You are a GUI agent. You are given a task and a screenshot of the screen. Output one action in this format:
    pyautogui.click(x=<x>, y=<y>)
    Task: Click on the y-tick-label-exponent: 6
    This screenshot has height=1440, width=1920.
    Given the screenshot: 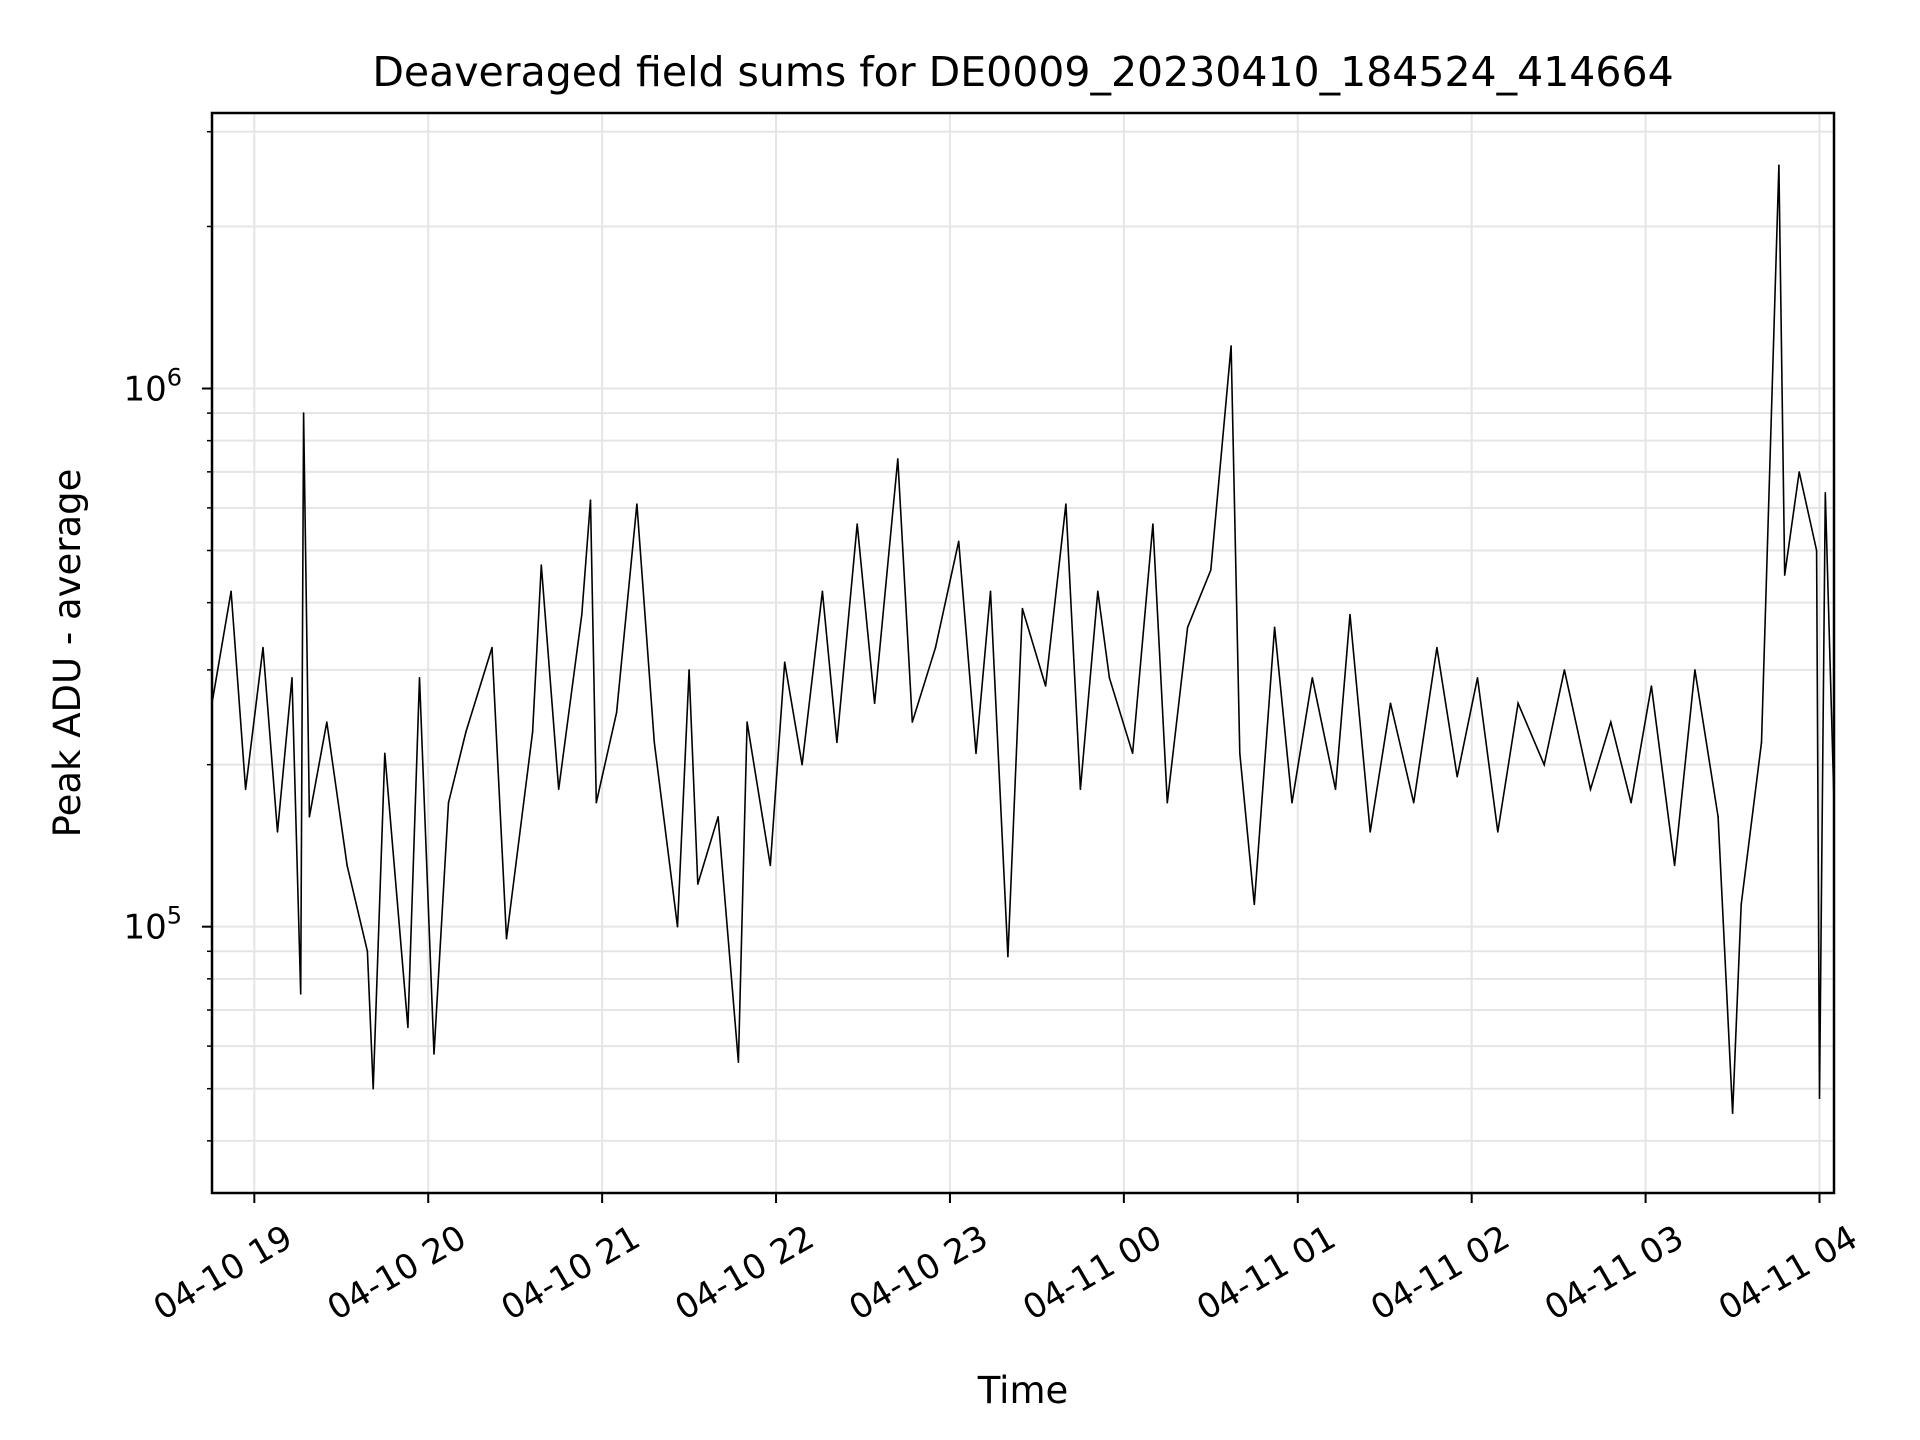 What is the action you would take?
    pyautogui.click(x=174, y=377)
    